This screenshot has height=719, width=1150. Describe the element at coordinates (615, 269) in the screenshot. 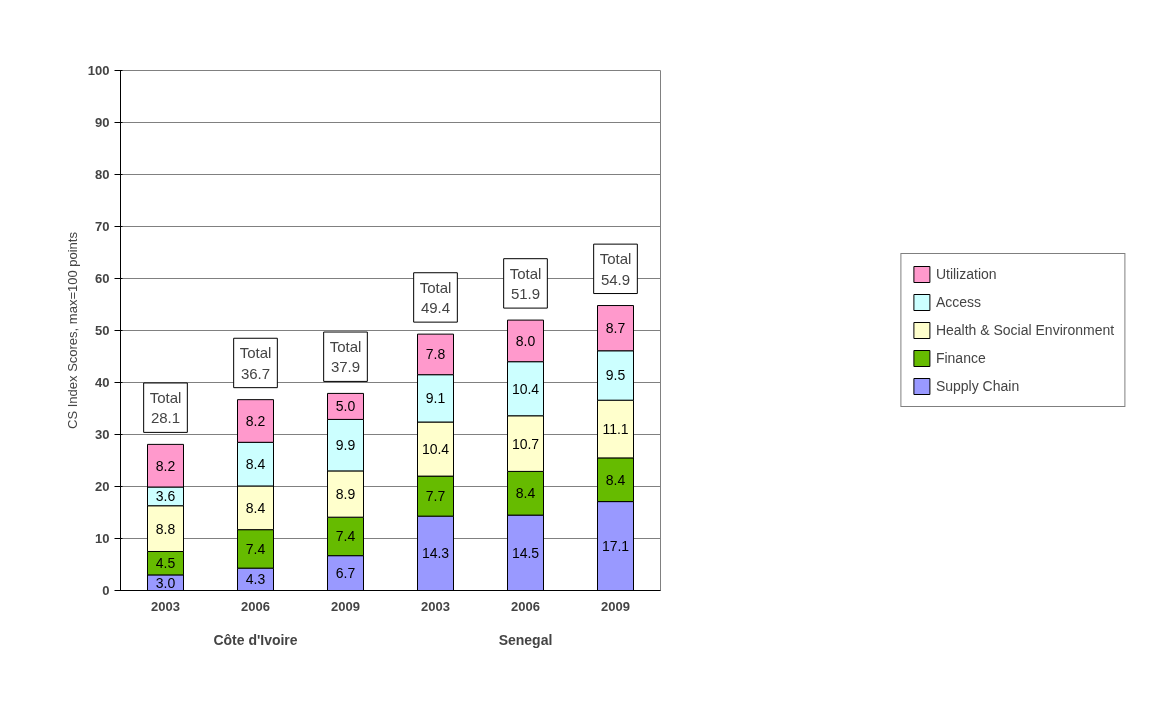

I see `total-label: Total 54.9` at that location.